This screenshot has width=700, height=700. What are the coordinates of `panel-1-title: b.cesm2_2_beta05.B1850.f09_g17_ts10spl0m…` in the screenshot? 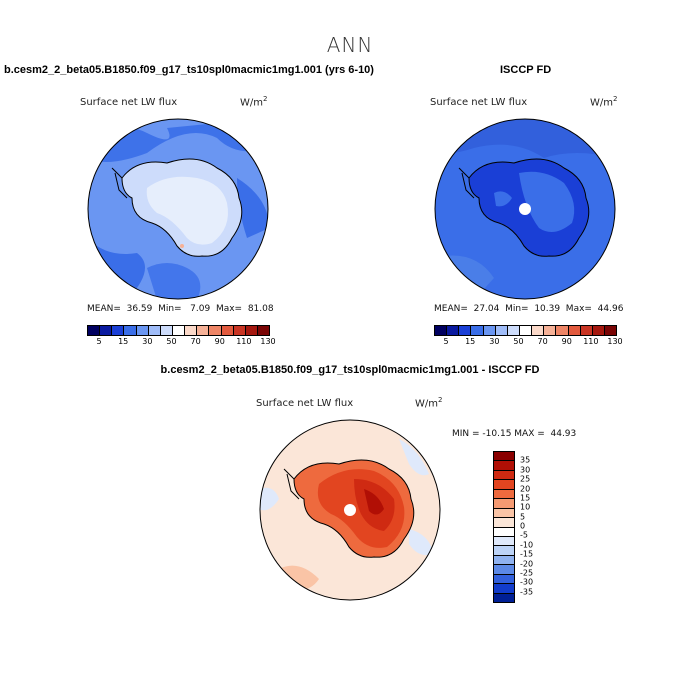 It's located at (189, 70).